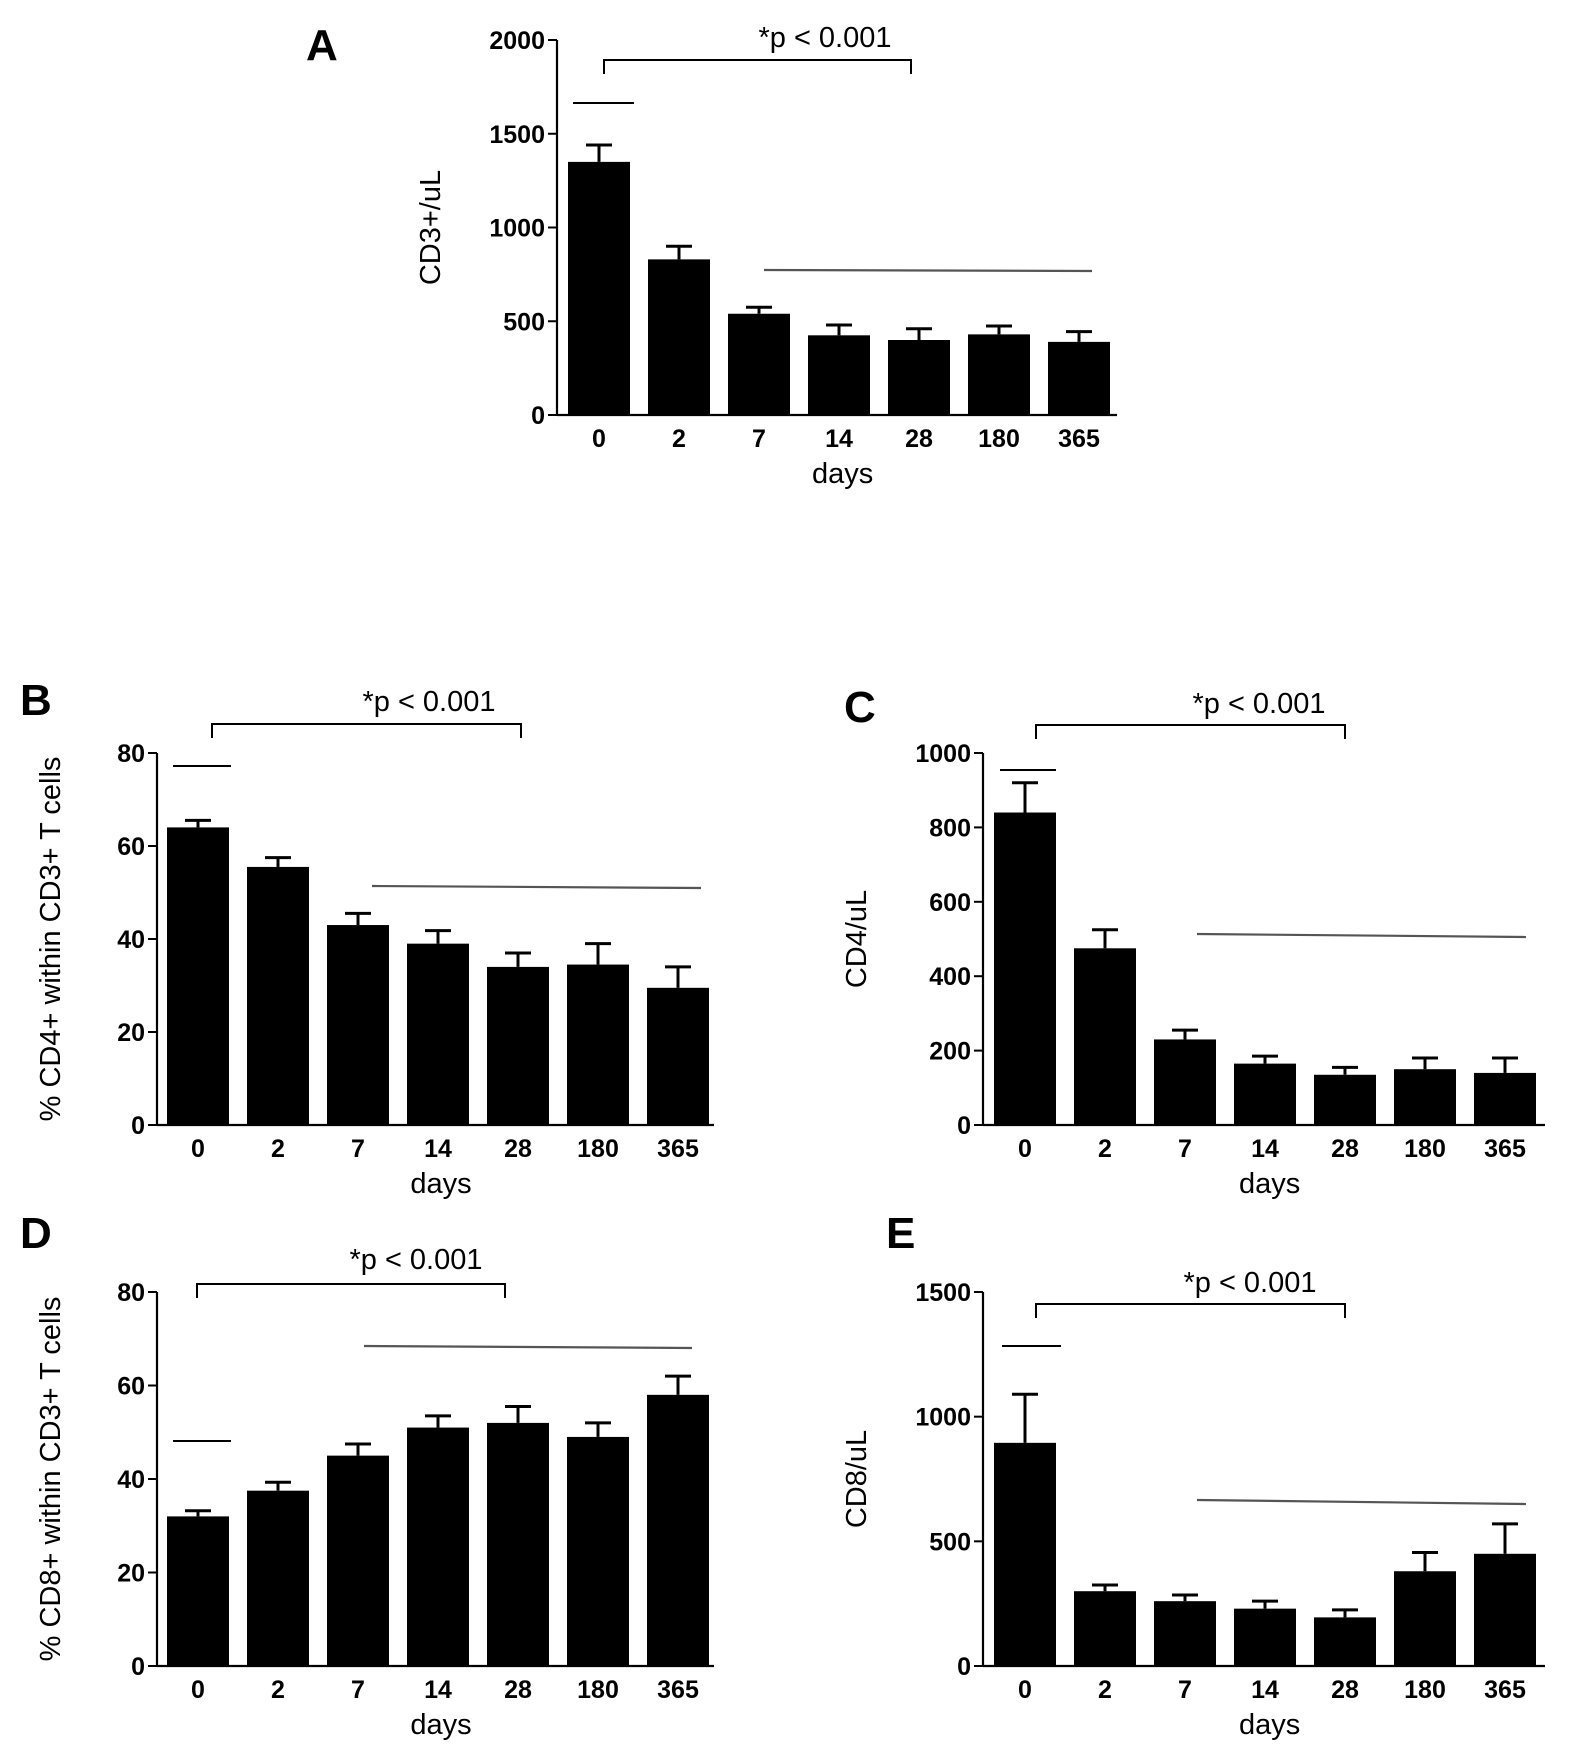  What do you see at coordinates (51, 1479) in the screenshot?
I see `y-axis-title: % CD8+ within CD3+ T cells` at bounding box center [51, 1479].